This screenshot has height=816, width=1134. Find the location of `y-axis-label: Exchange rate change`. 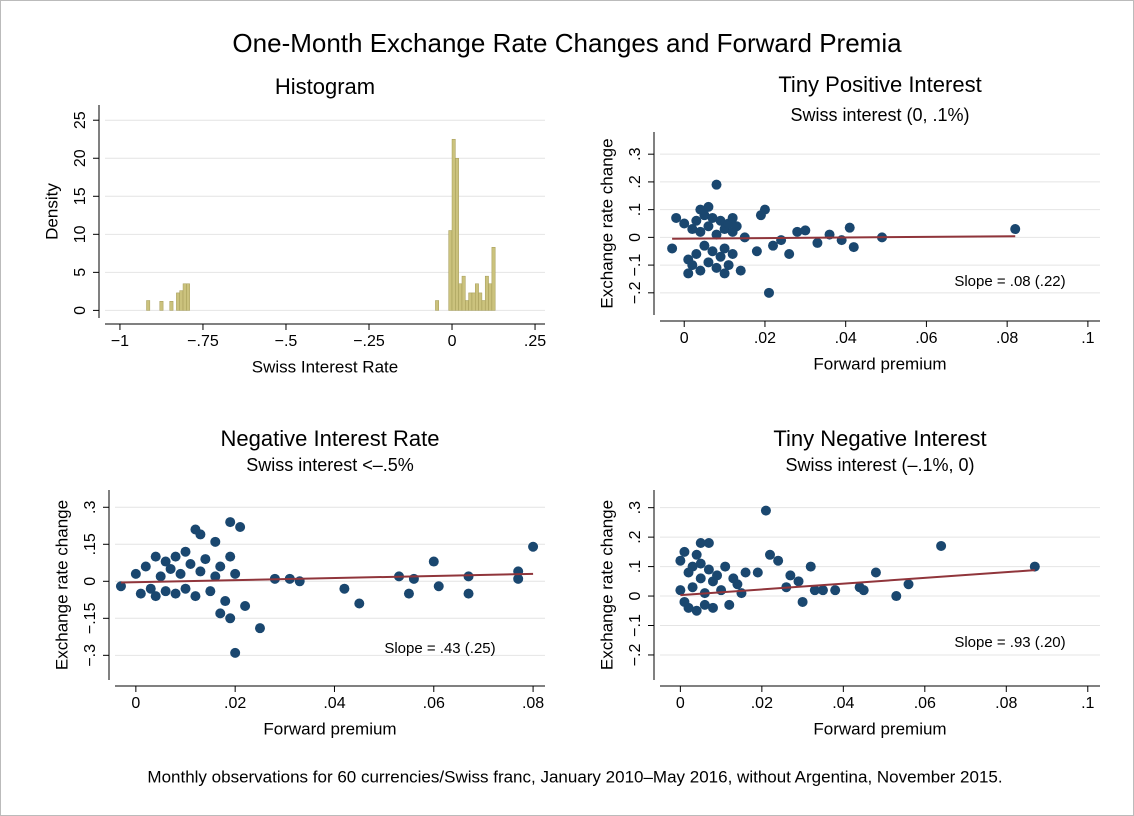

y-axis-label: Exchange rate change is located at coordinates (606, 585).